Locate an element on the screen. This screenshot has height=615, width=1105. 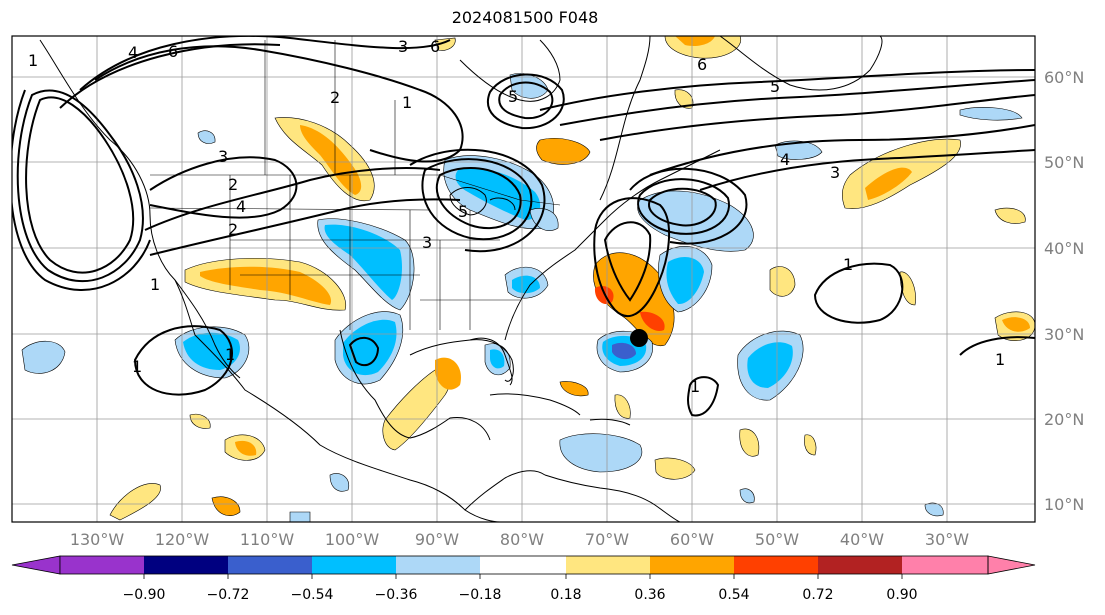
lon-label: 120°W is located at coordinates (182, 539).